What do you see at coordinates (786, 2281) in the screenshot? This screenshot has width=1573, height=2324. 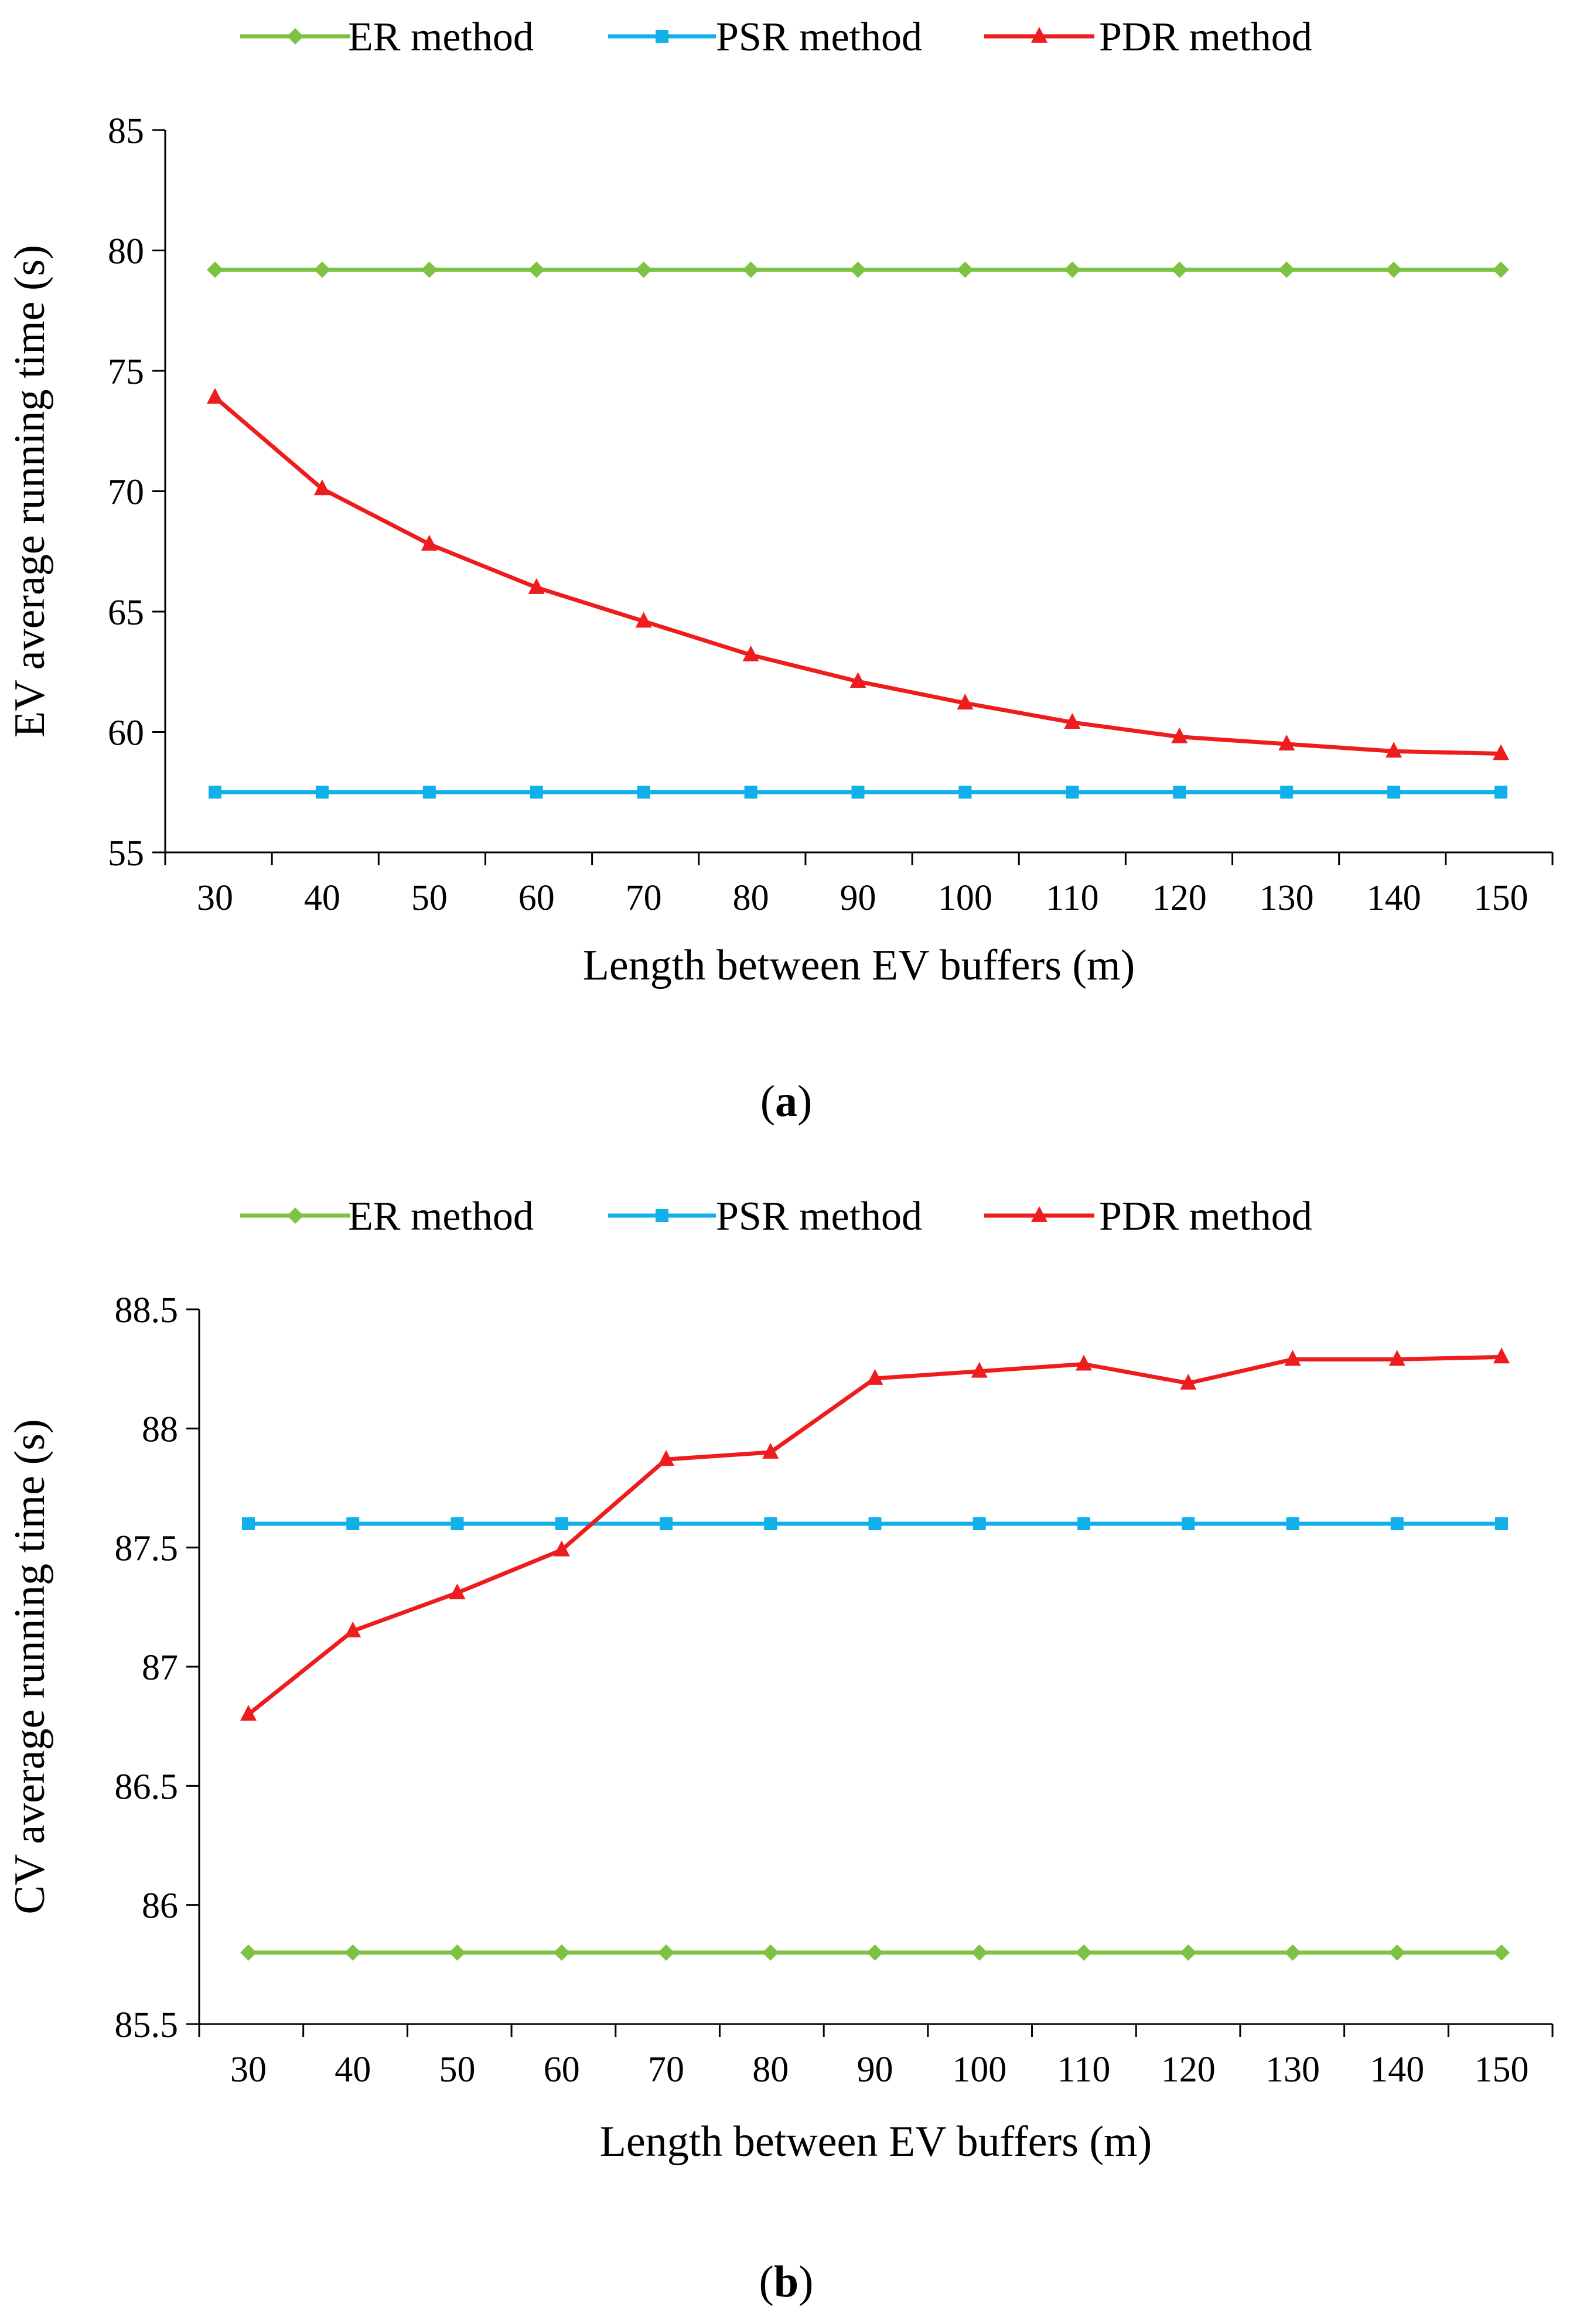 I see `panel-label-letter: b` at bounding box center [786, 2281].